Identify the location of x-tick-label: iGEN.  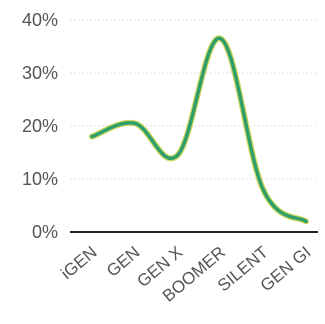
(78, 263).